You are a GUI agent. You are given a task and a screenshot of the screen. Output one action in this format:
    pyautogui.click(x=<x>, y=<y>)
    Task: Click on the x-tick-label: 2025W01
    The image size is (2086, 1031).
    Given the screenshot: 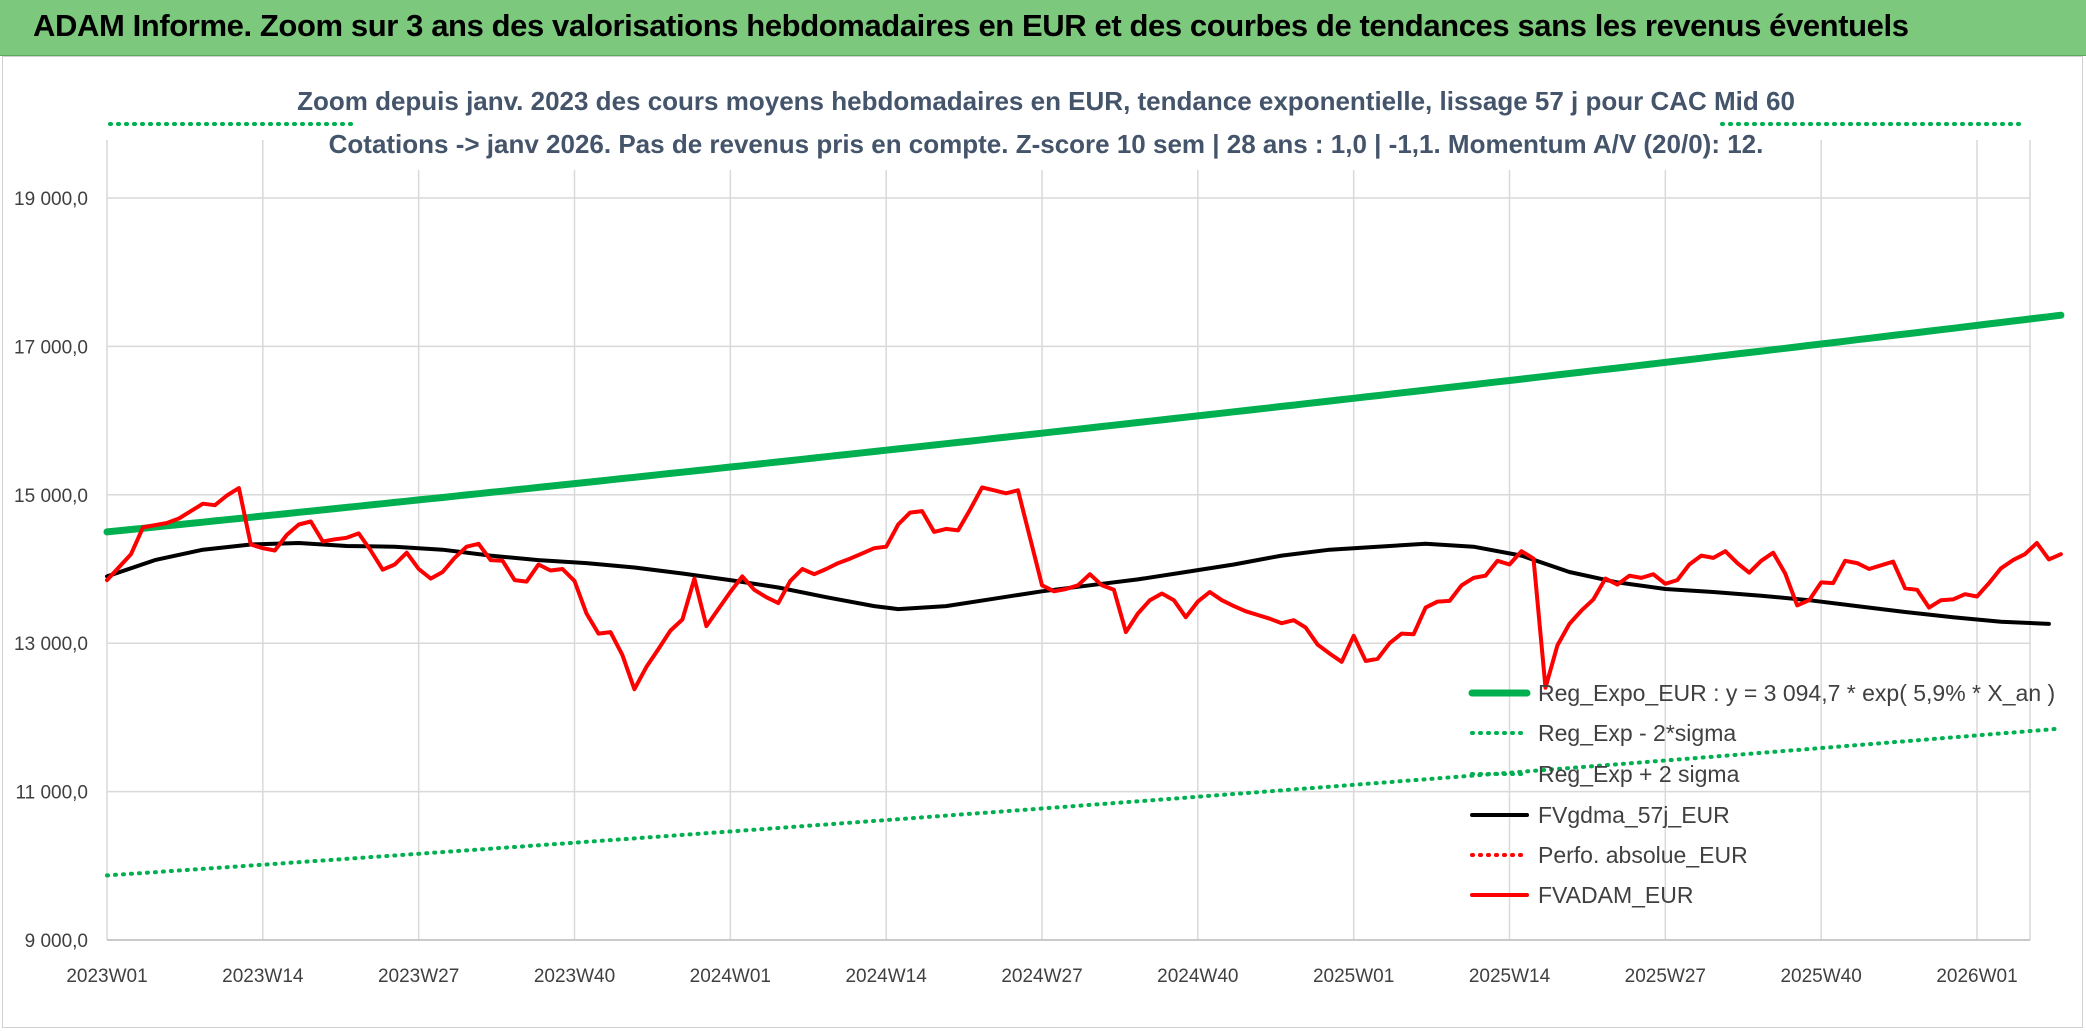 What is the action you would take?
    pyautogui.click(x=1353, y=976)
    